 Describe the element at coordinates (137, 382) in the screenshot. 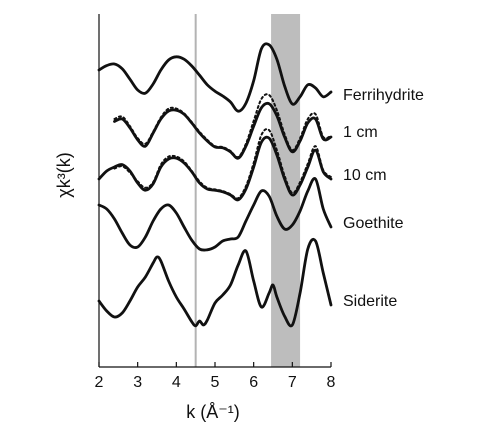

I see `x-tick-label: 3` at that location.